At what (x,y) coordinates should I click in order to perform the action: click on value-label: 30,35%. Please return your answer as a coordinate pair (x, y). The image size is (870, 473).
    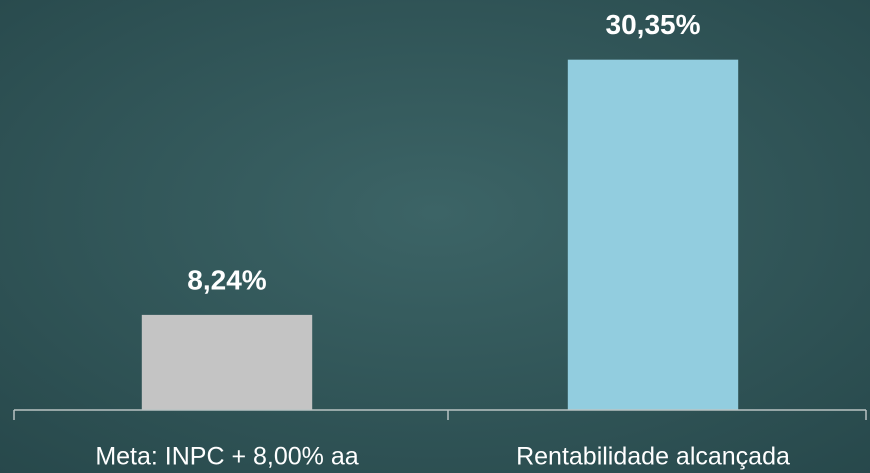
    Looking at the image, I should click on (653, 24).